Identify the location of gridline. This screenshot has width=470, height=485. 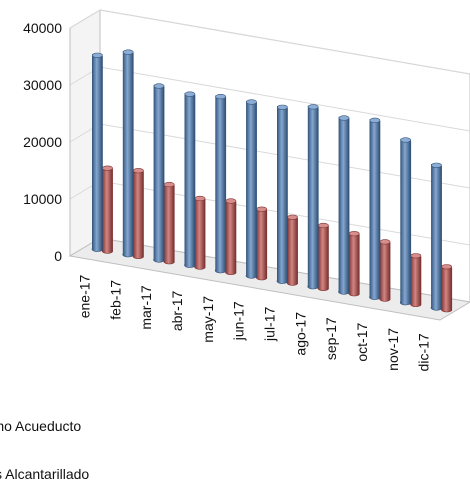
(269, 42).